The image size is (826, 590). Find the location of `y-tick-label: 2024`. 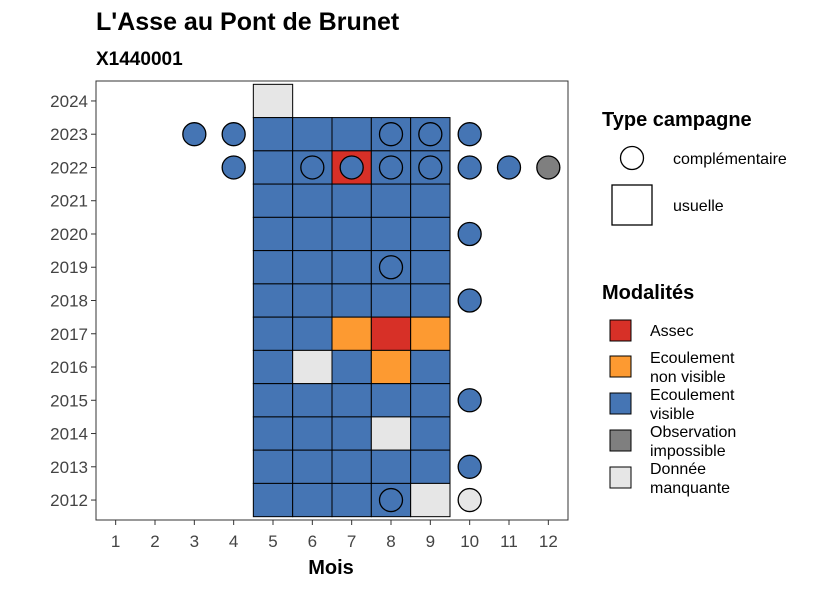

y-tick-label: 2024 is located at coordinates (69, 101).